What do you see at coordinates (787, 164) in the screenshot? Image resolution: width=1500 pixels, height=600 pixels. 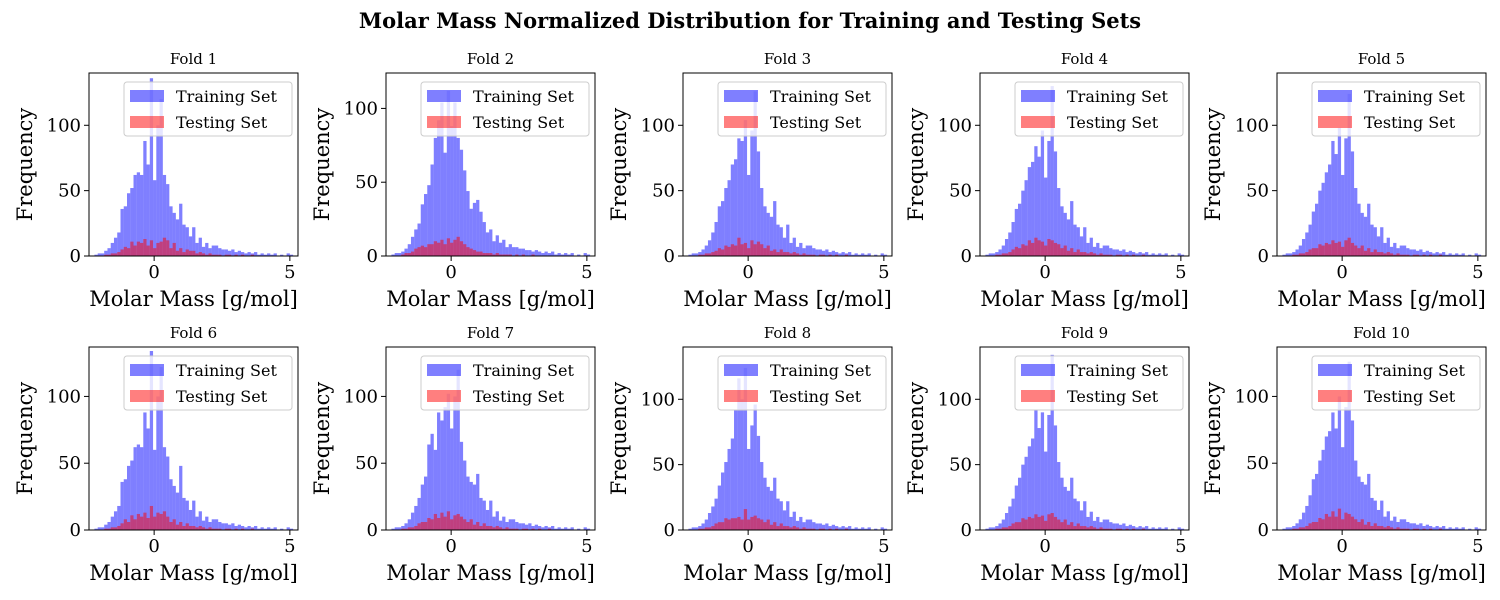 I see `axes-frame` at bounding box center [787, 164].